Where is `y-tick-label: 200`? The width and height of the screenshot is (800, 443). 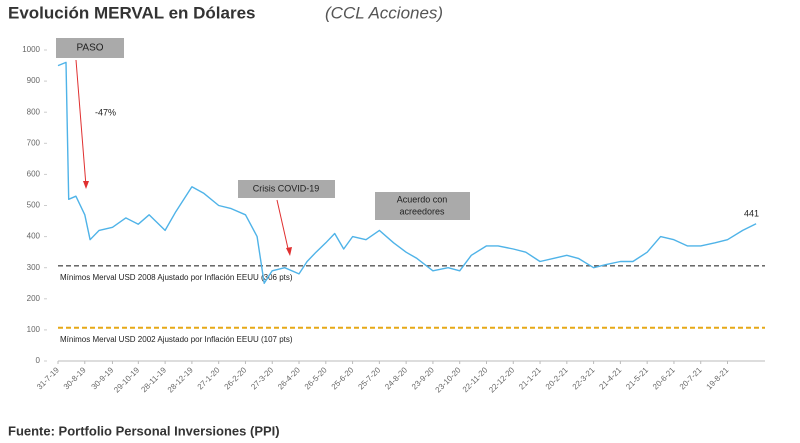 y-tick-label: 200 is located at coordinates (34, 298).